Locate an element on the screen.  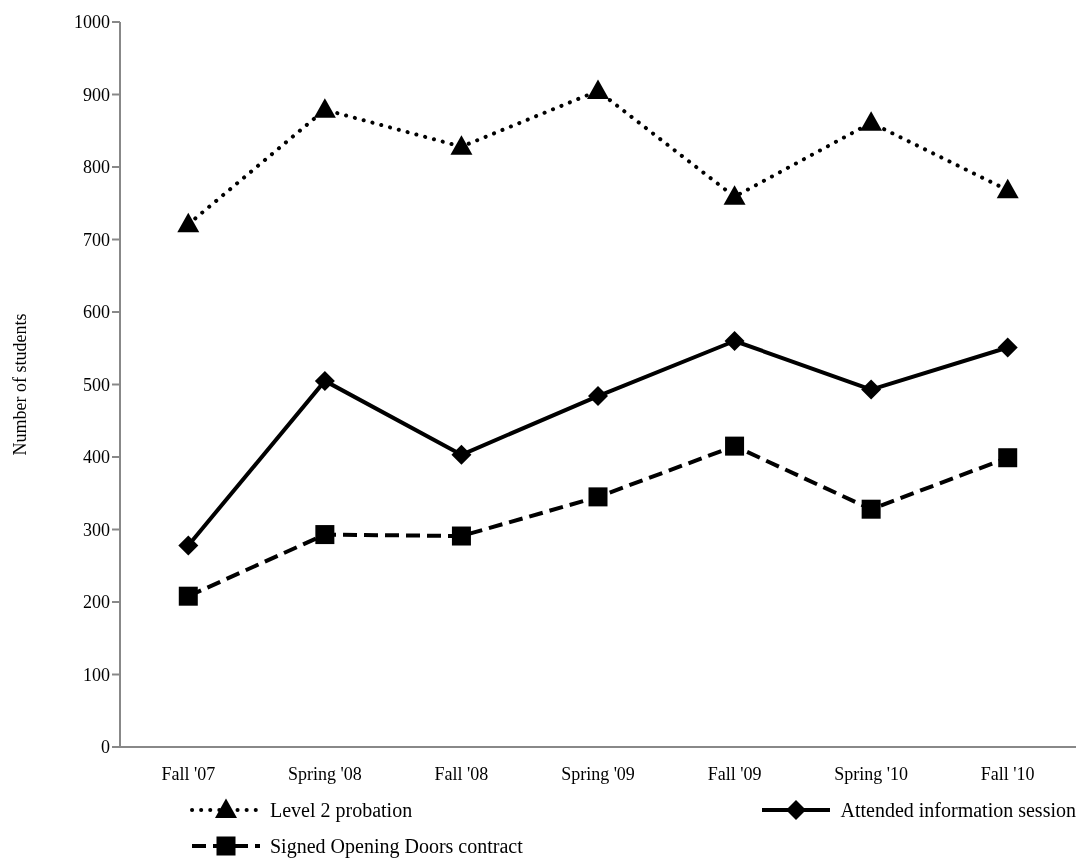
x-tick-label: Fall '10 is located at coordinates (1007, 773).